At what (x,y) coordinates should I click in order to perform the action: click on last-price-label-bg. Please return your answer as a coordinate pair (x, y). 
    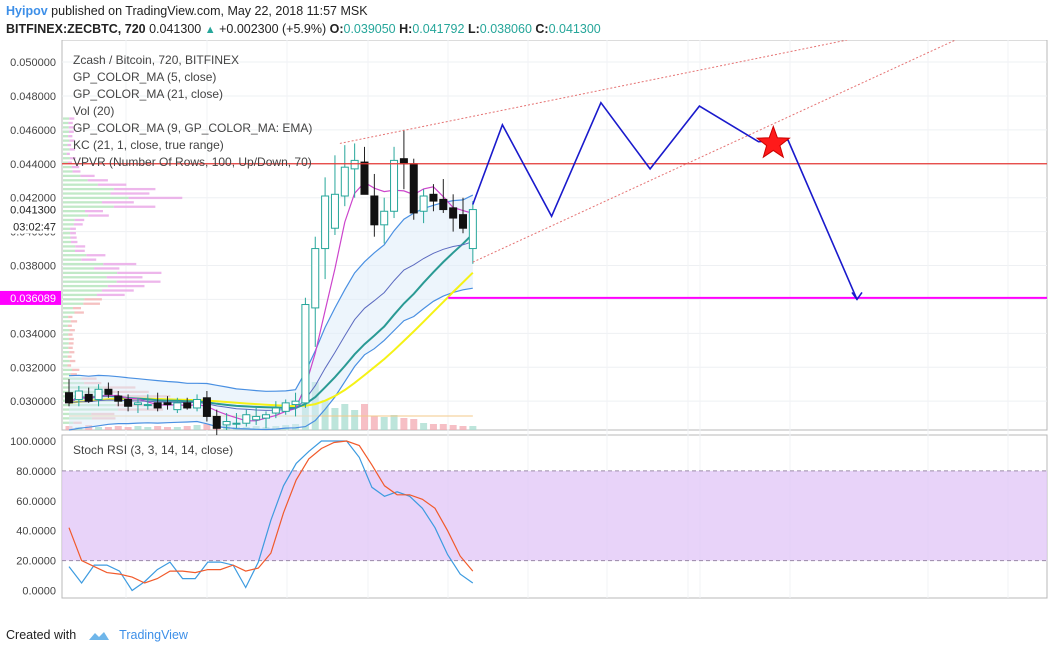
    Looking at the image, I should click on (30, 209).